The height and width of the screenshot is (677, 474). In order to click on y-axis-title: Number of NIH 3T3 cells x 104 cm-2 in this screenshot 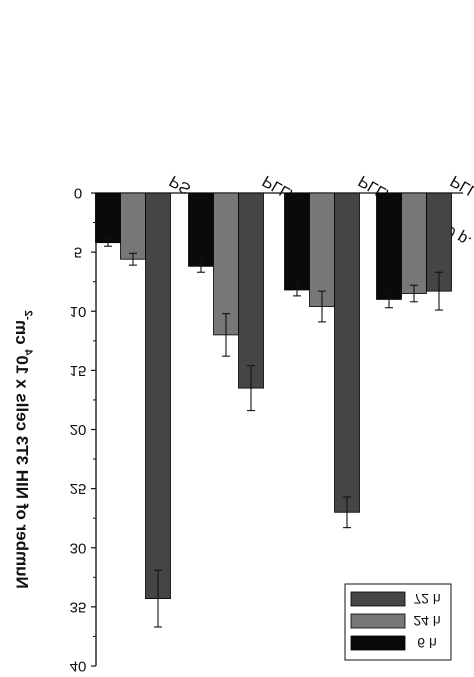, I will do `click(24, 449)`.